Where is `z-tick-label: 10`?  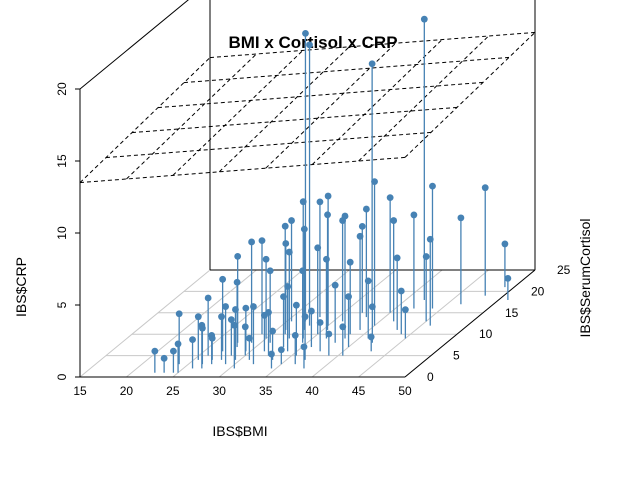 z-tick-label: 10 is located at coordinates (62, 233).